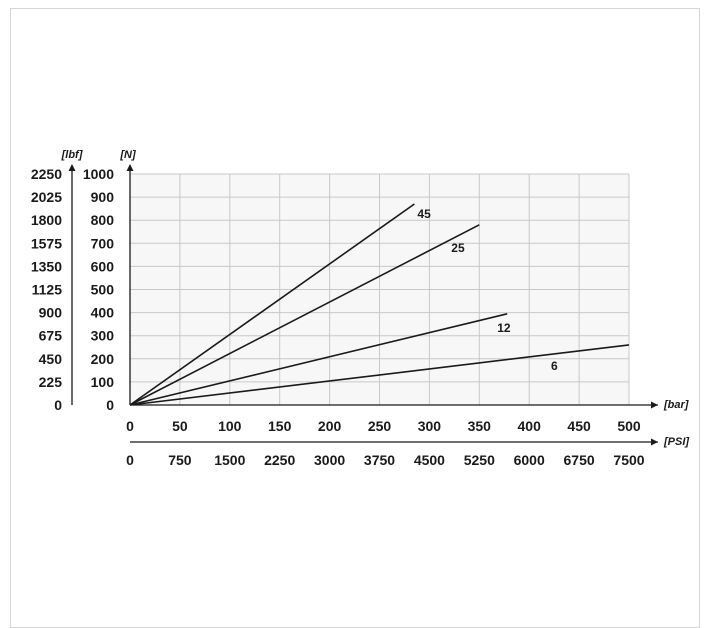 The width and height of the screenshot is (711, 628). Describe the element at coordinates (554, 366) in the screenshot. I see `series-label-6: 6` at that location.